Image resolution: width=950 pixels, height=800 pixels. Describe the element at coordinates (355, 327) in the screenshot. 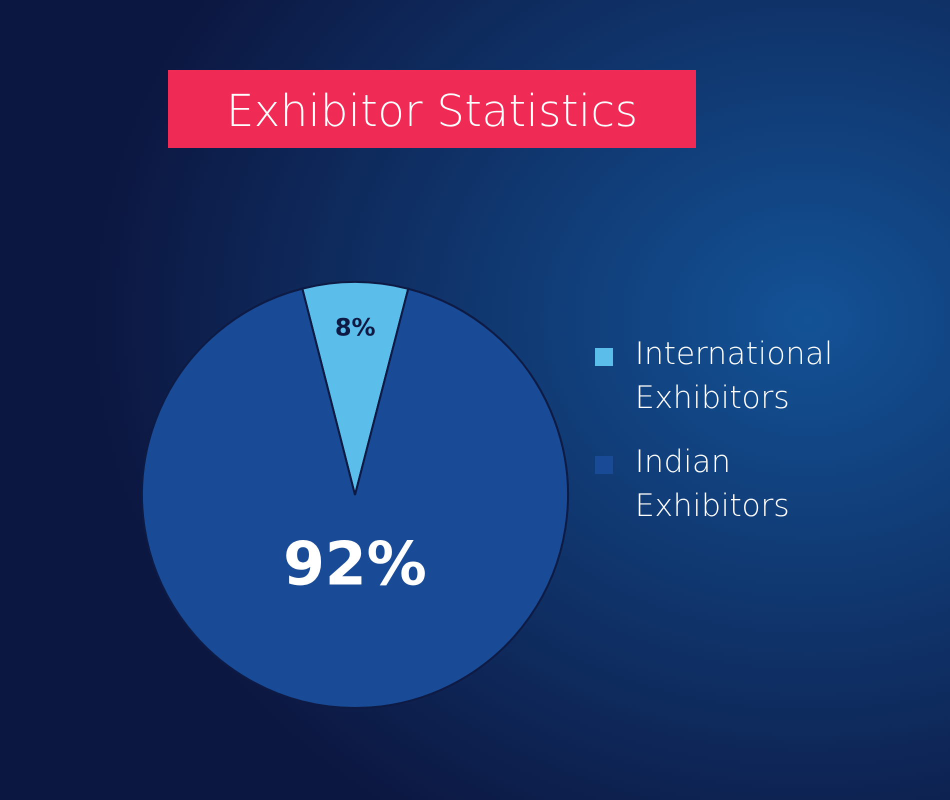

I see `data-label: 8%` at that location.